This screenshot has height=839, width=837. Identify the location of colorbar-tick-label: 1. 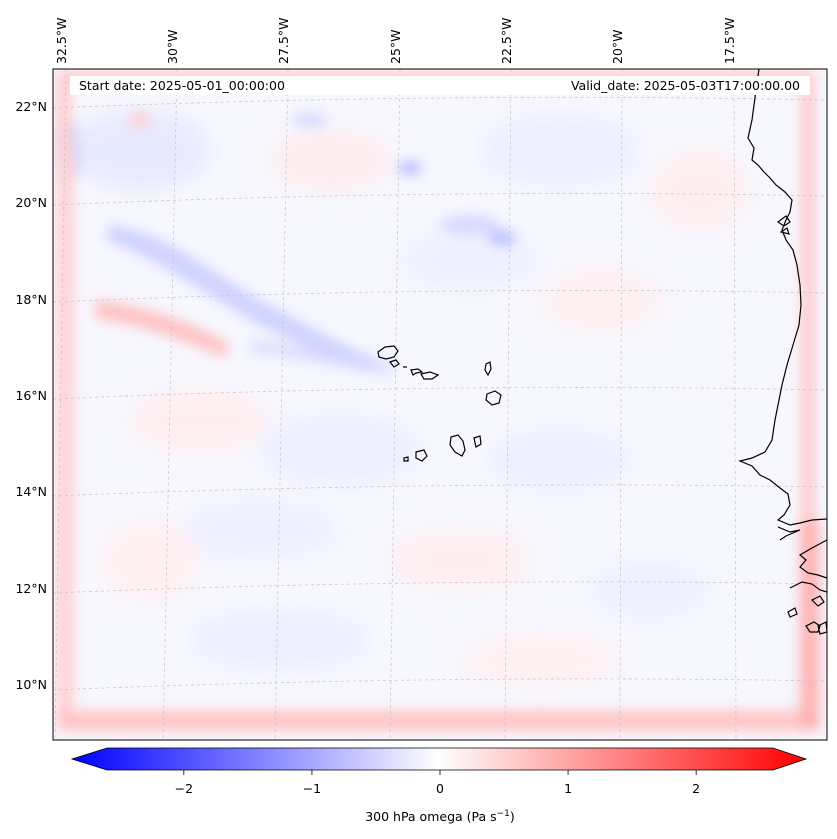
(568, 788).